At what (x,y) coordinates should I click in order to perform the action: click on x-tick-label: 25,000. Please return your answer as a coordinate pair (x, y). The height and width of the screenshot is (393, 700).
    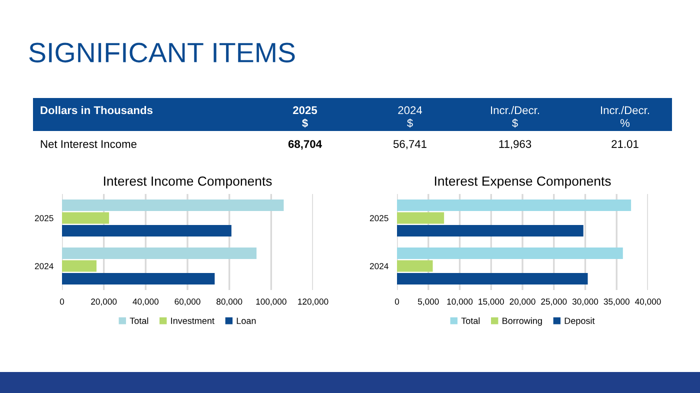
    Looking at the image, I should click on (554, 302).